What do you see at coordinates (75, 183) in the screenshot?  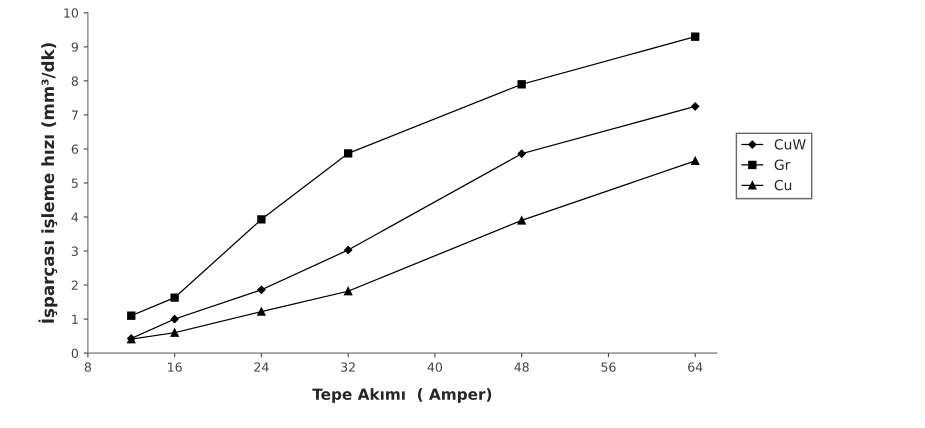 I see `y-tick-label: 5` at bounding box center [75, 183].